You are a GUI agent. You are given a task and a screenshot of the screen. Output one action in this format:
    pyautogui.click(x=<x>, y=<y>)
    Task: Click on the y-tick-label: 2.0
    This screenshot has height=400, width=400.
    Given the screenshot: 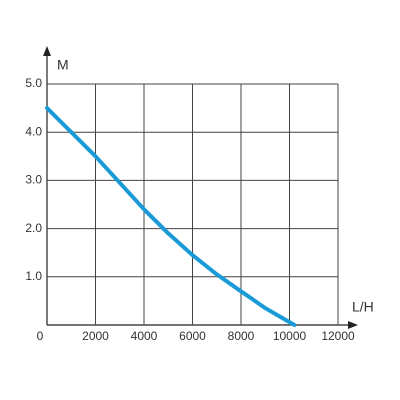 What is the action you would take?
    pyautogui.click(x=33, y=228)
    